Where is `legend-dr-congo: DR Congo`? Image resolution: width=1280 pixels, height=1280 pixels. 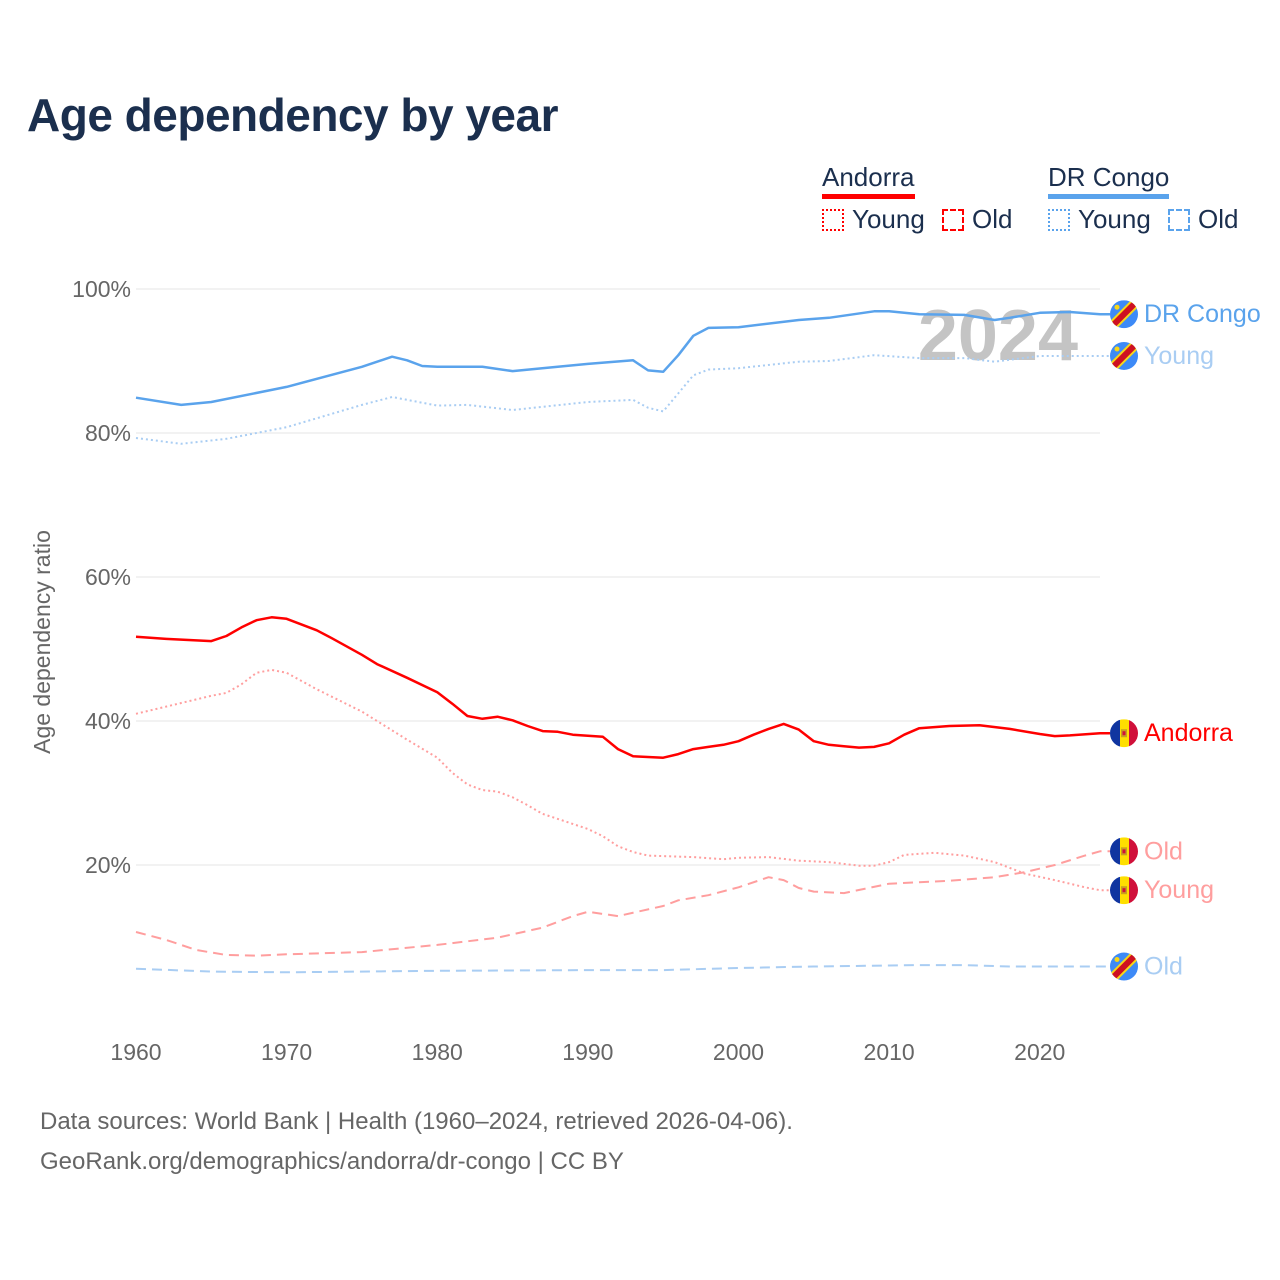
legend-dr-congo: DR Congo is located at coordinates (1109, 180).